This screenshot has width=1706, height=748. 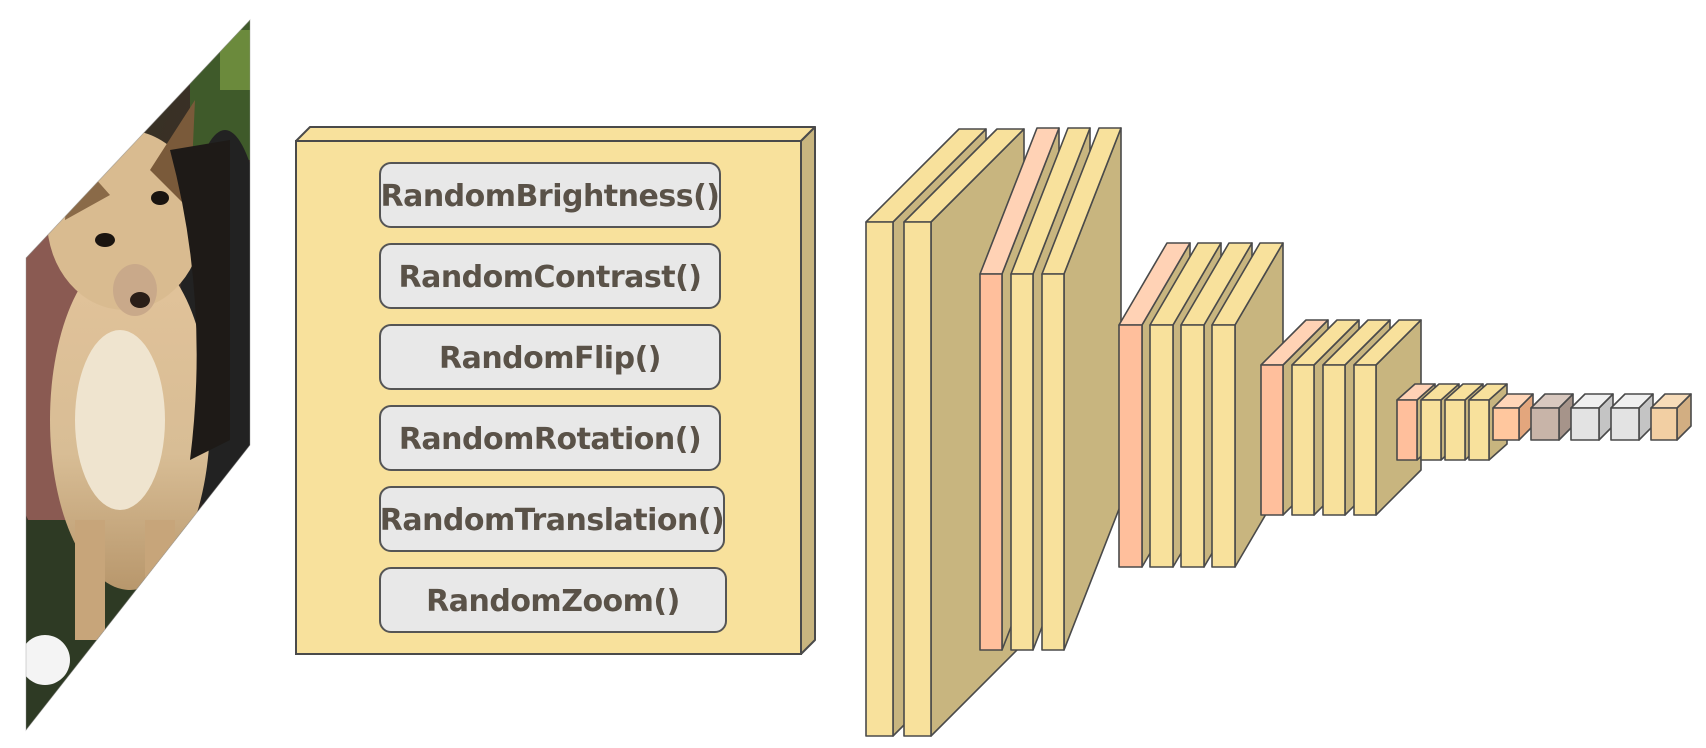 I want to click on pool-block-5-front, so click(x=1407, y=430).